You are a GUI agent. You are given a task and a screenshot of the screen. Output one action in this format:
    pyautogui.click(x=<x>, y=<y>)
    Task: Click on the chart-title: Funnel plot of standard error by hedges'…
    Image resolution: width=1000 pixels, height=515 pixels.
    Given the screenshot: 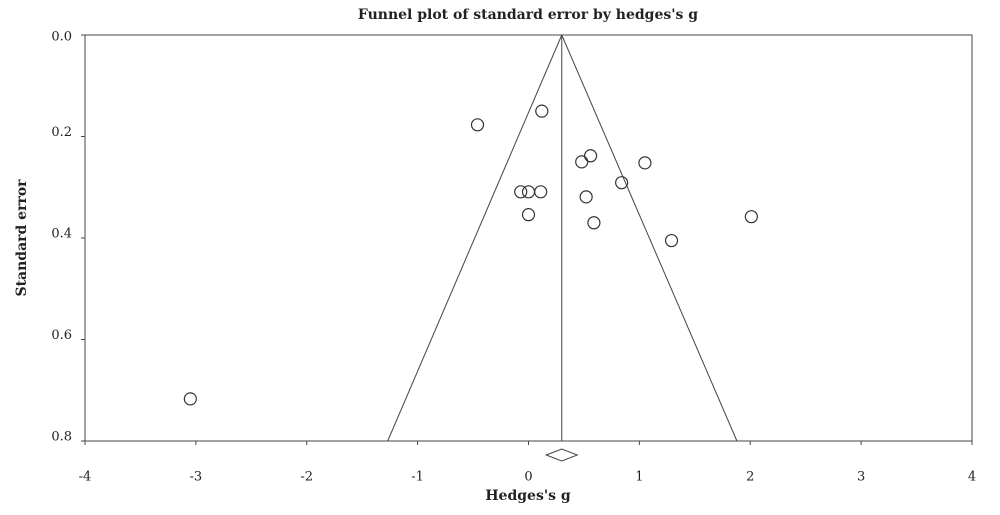 What is the action you would take?
    pyautogui.click(x=528, y=15)
    